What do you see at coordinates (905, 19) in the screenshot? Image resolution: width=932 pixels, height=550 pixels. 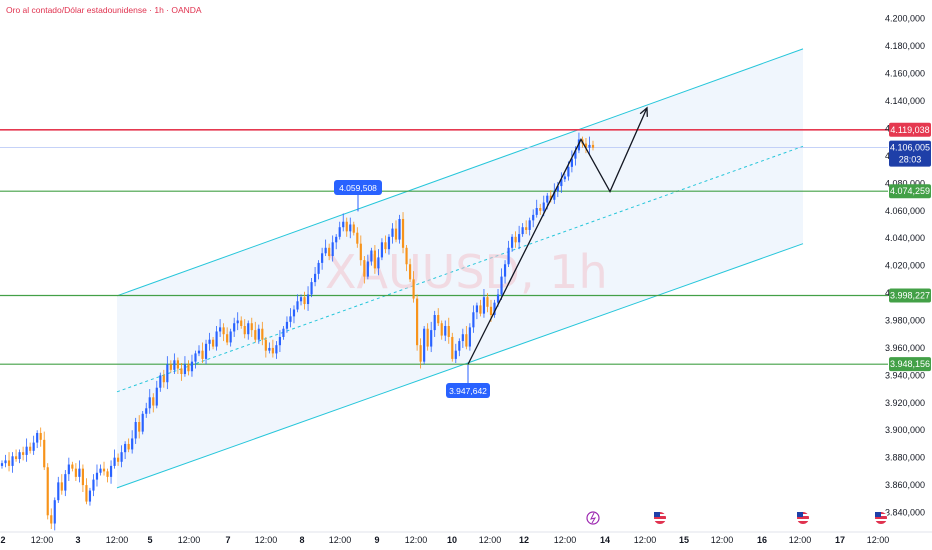 I see `price-tick-label: 4.200,000` at bounding box center [905, 19].